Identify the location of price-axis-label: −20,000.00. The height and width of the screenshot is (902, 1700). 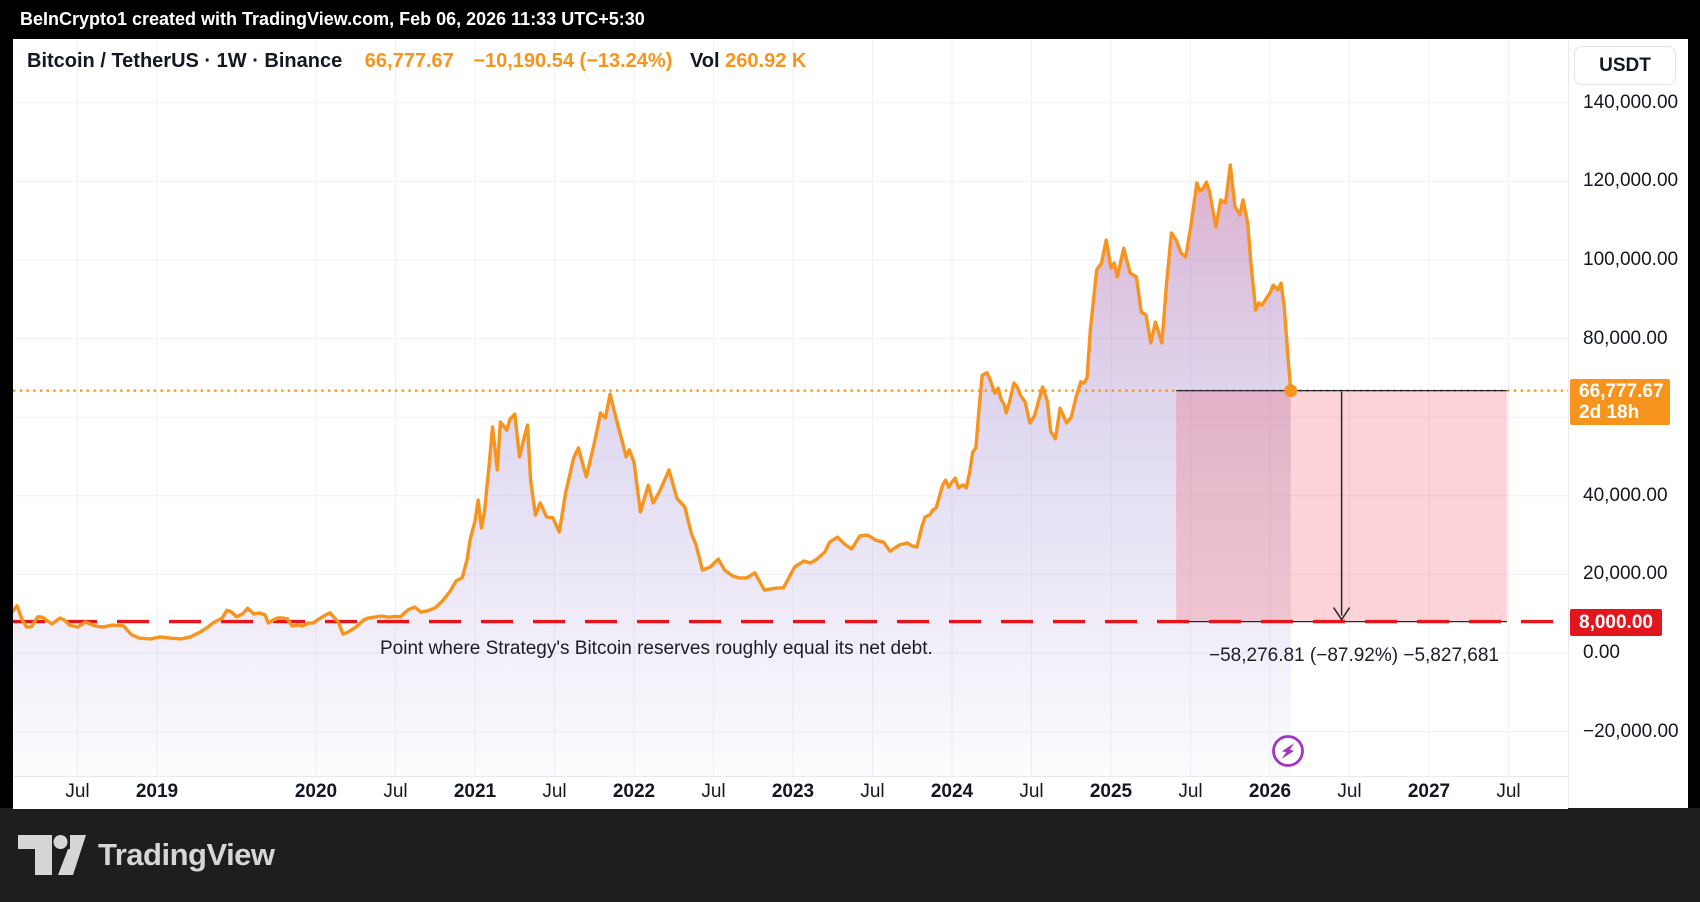
(1631, 731).